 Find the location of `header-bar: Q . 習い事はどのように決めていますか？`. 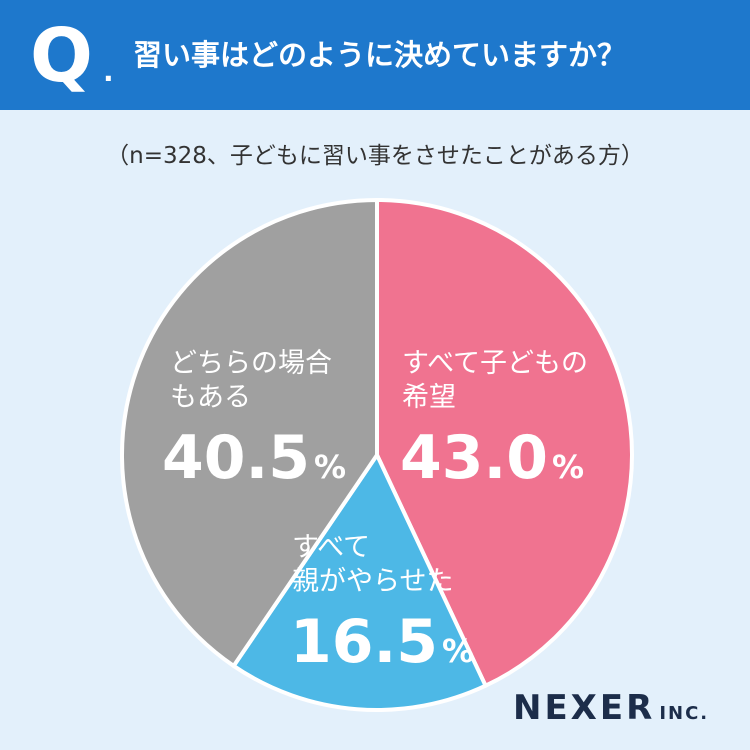

header-bar: Q . 習い事はどのように決めていますか？ is located at coordinates (375, 55).